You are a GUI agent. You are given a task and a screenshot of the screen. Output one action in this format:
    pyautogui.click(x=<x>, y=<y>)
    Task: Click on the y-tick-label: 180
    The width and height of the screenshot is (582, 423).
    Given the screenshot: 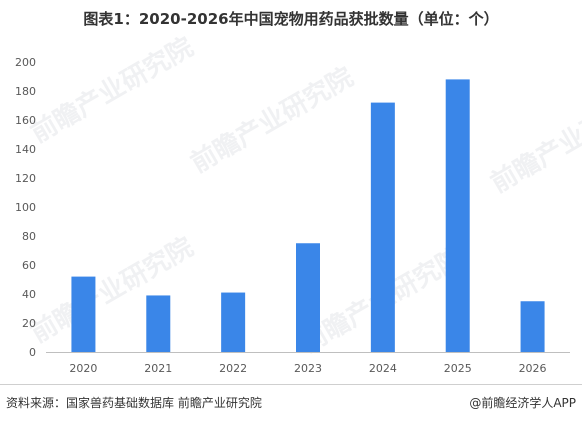 What is the action you would take?
    pyautogui.click(x=25, y=91)
    